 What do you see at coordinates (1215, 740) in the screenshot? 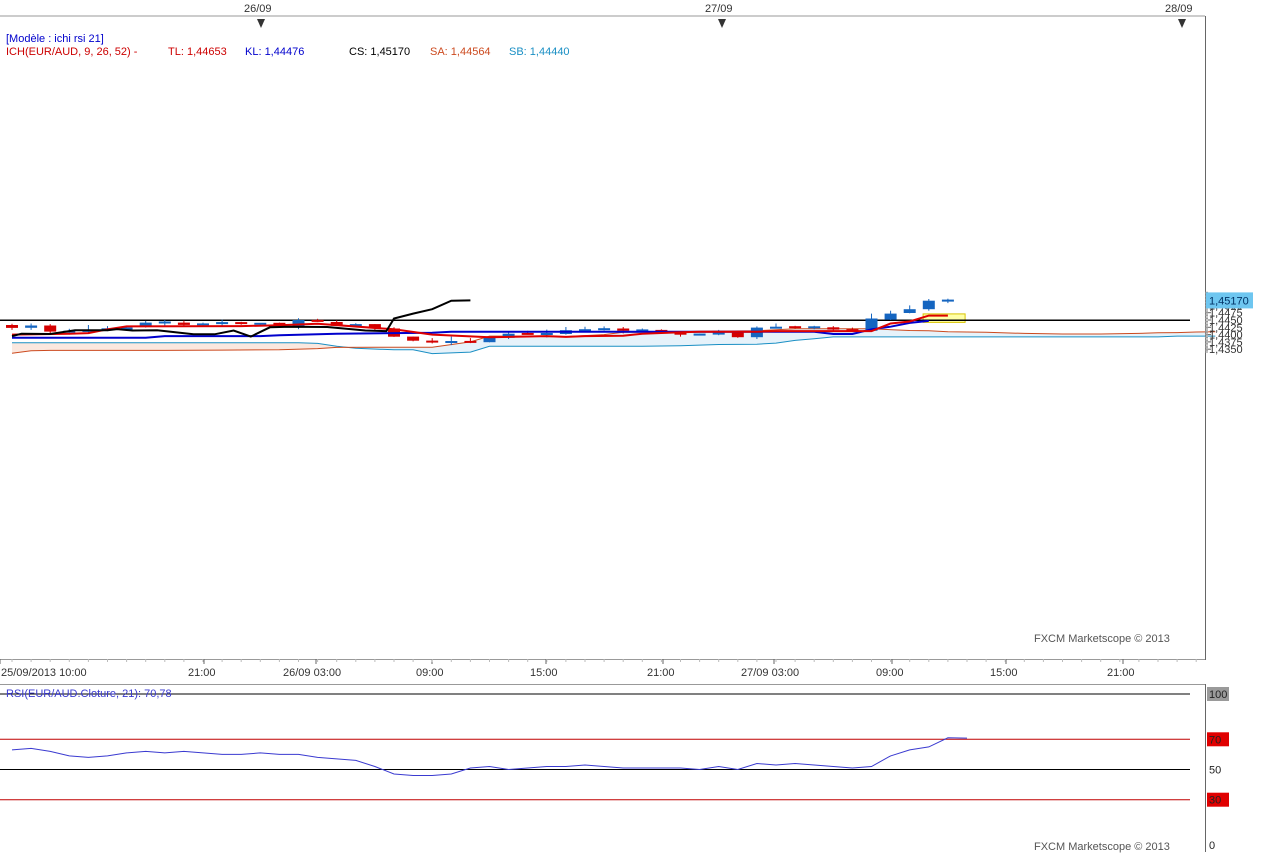
I see `rsi-tick-label: 70` at bounding box center [1215, 740].